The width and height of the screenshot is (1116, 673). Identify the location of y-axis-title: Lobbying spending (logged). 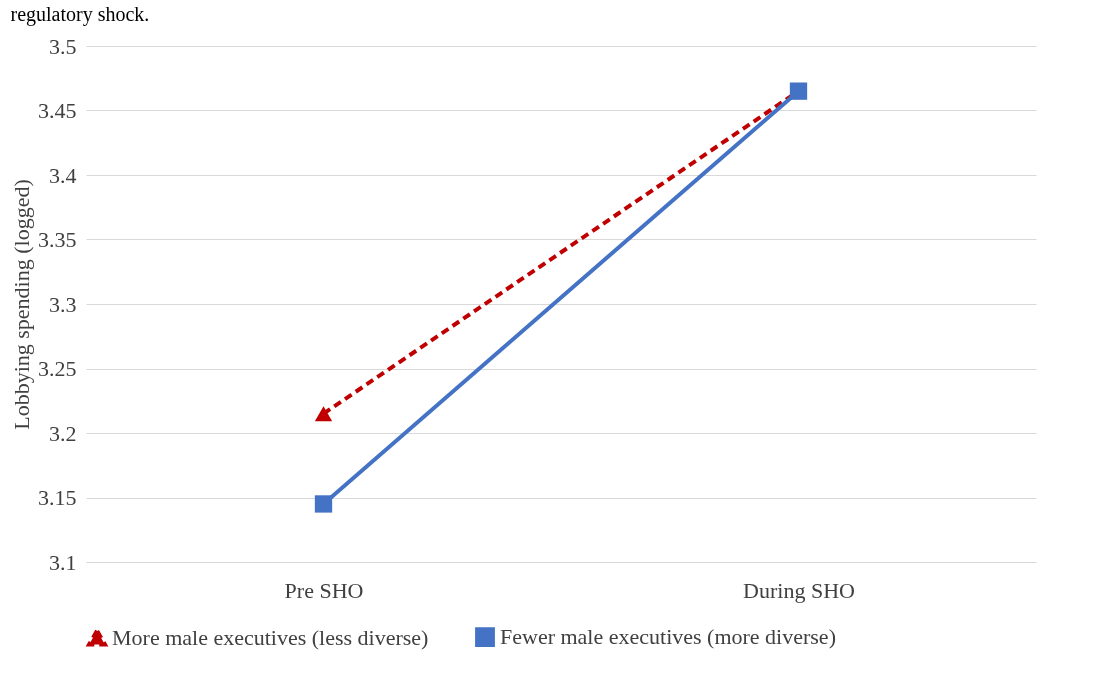
(21, 304).